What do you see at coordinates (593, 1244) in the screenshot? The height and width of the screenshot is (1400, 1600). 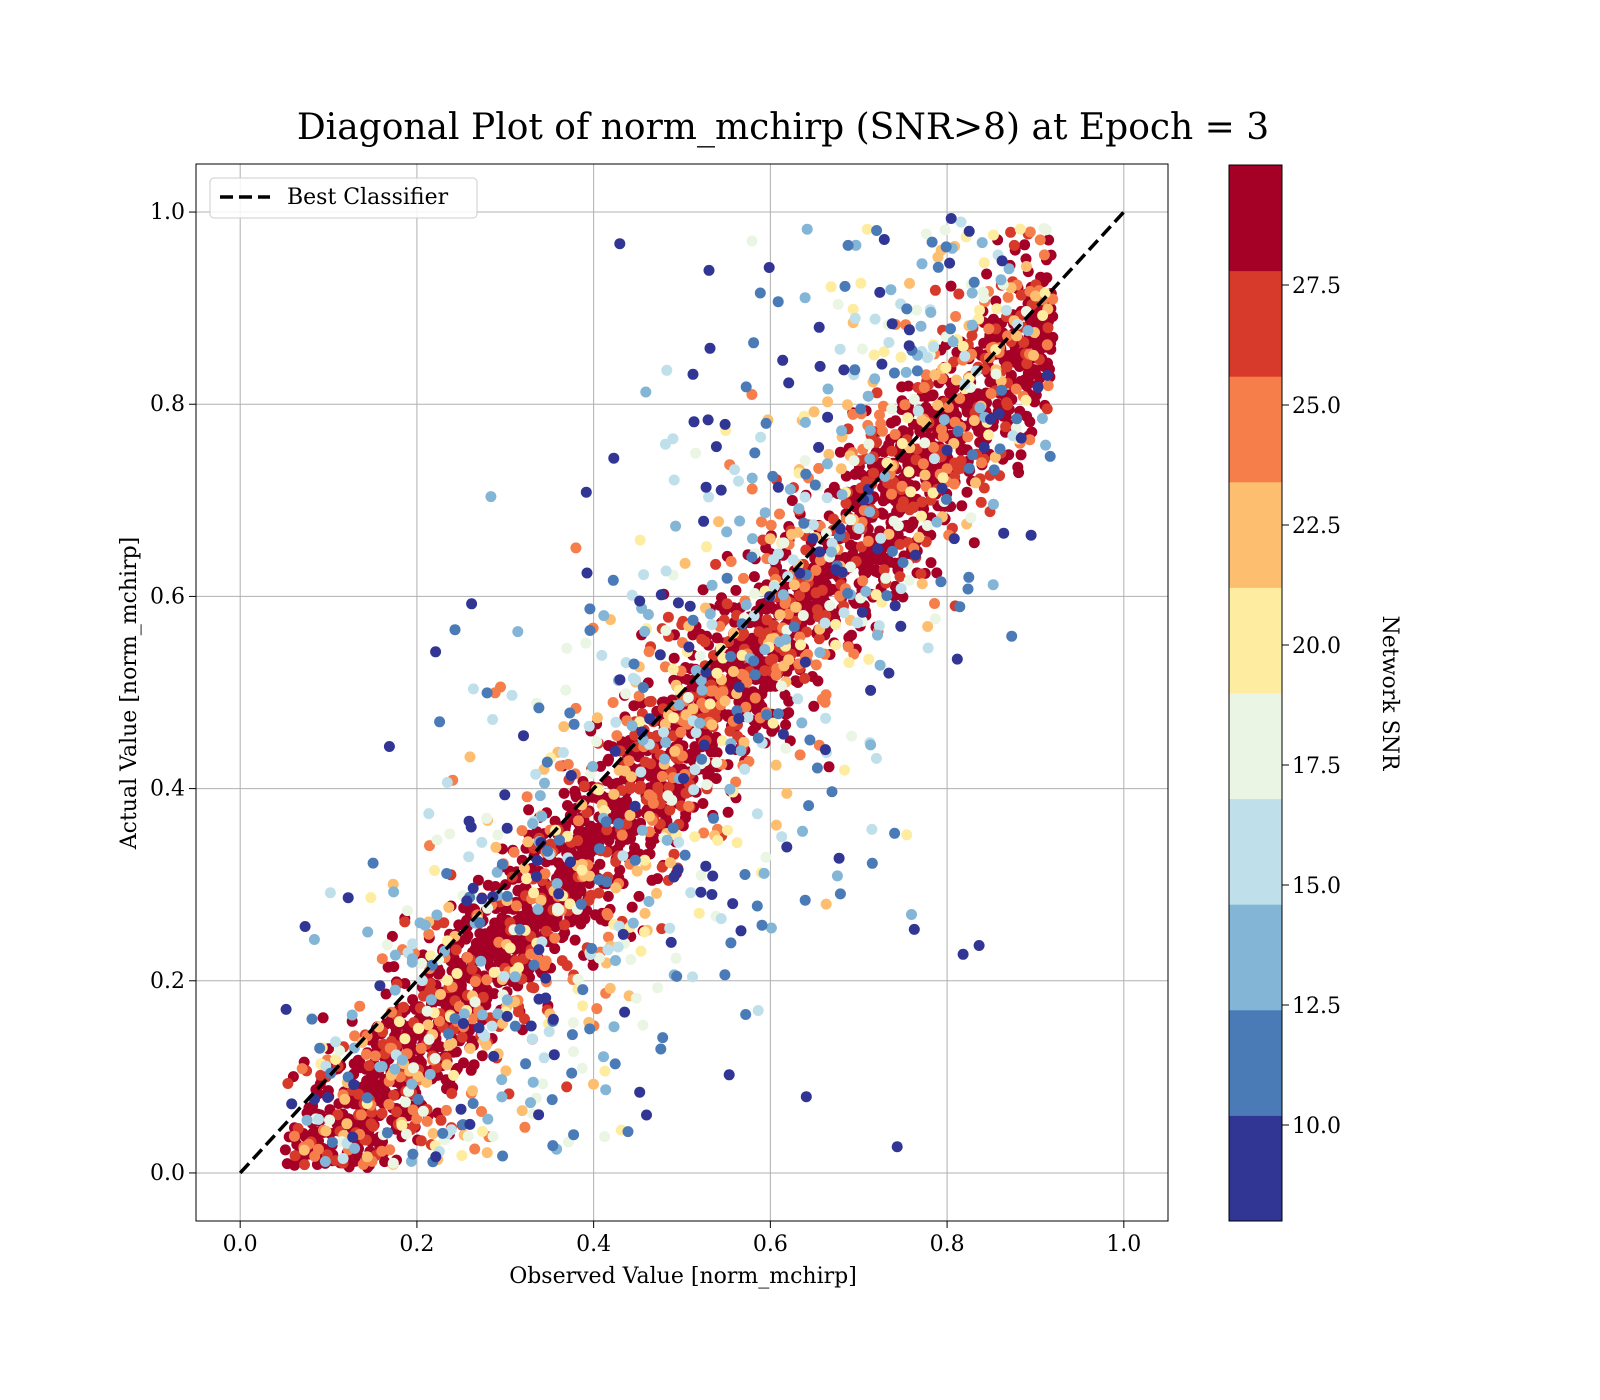 I see `x-tick-label: 0.4` at bounding box center [593, 1244].